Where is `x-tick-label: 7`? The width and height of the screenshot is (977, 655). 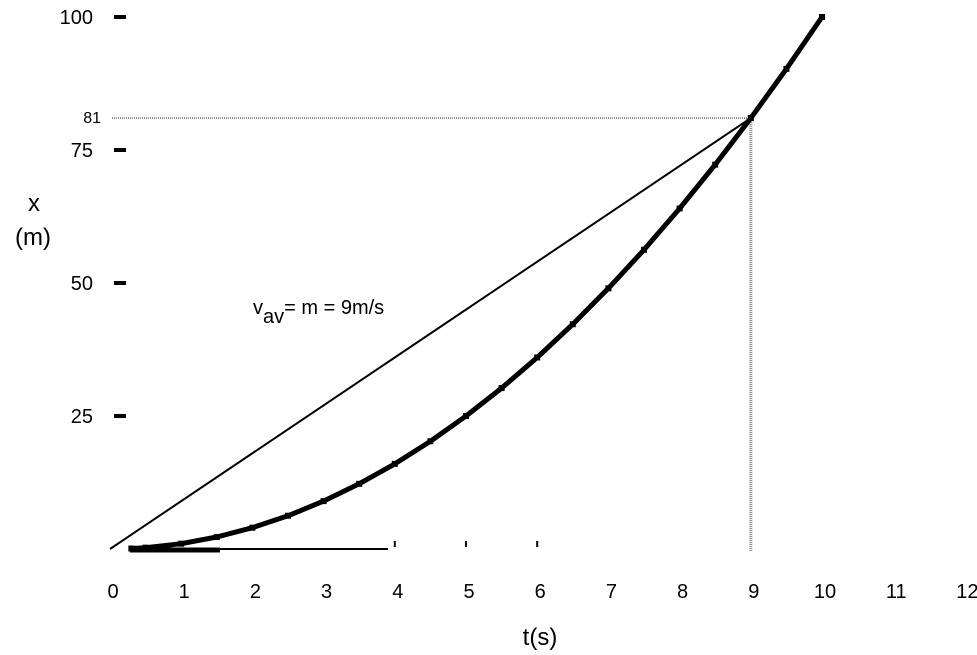 x-tick-label: 7 is located at coordinates (611, 592).